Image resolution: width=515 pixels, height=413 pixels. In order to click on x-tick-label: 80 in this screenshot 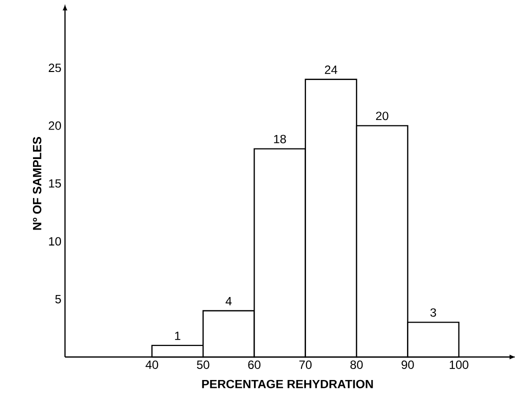, I will do `click(356, 364)`.